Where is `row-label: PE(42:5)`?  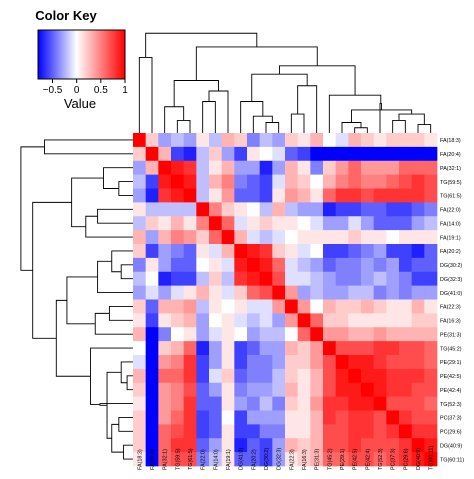 row-label: PE(42:5) is located at coordinates (450, 377).